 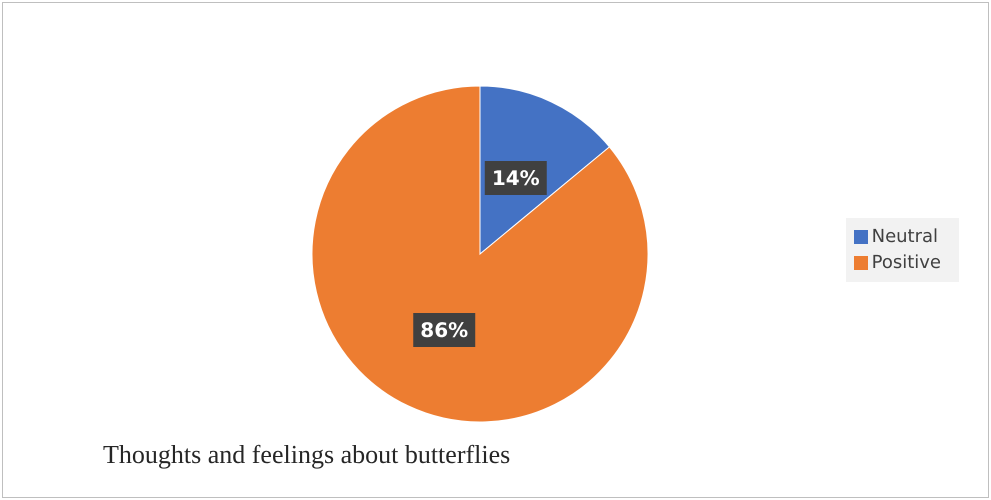 What do you see at coordinates (516, 178) in the screenshot?
I see `data-label: 14%` at bounding box center [516, 178].